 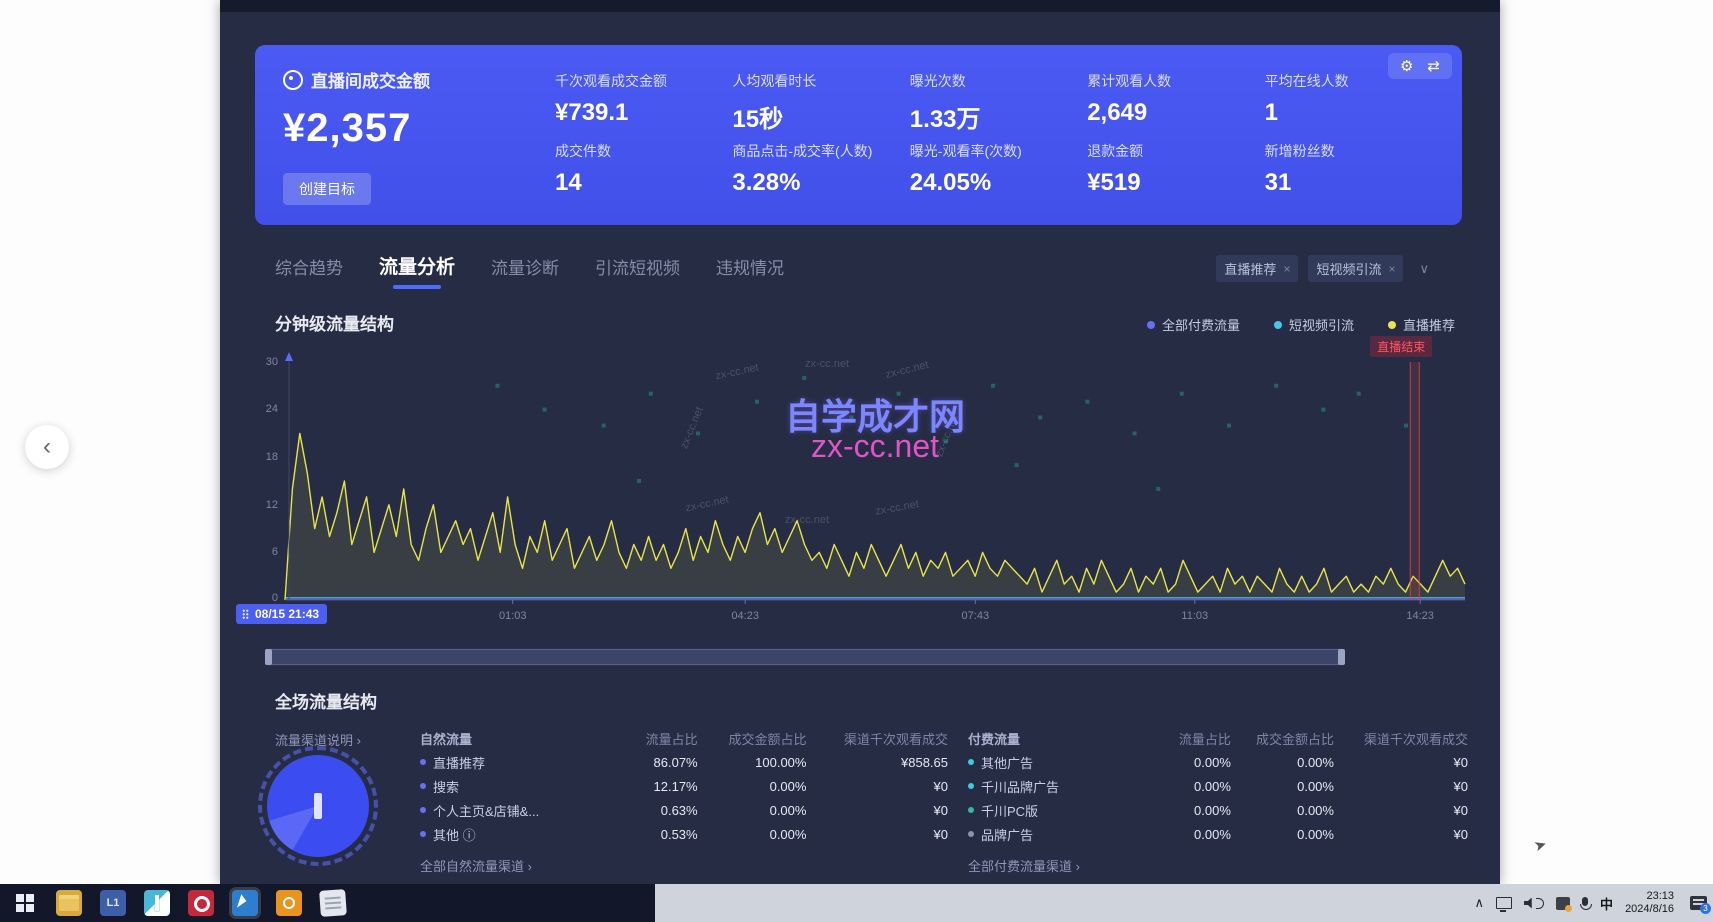 What do you see at coordinates (1356, 268) in the screenshot?
I see `chip-short-video: 短视频引流 ×` at bounding box center [1356, 268].